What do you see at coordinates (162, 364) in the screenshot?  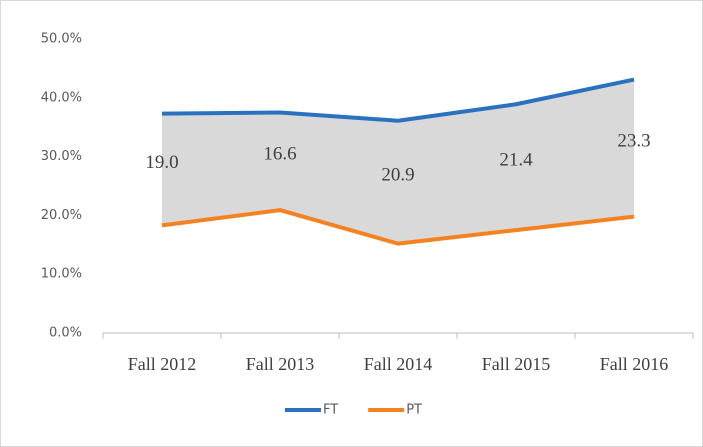 I see `x-tick-label: Fall 2012` at bounding box center [162, 364].